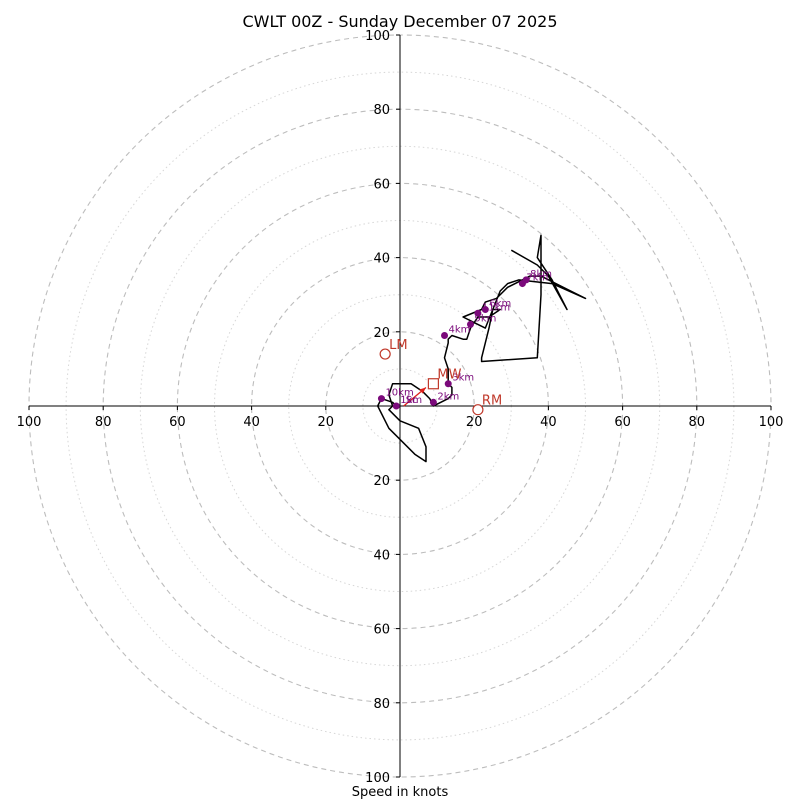  What do you see at coordinates (448, 396) in the screenshot?
I see `height-label-2km: 2km` at bounding box center [448, 396].